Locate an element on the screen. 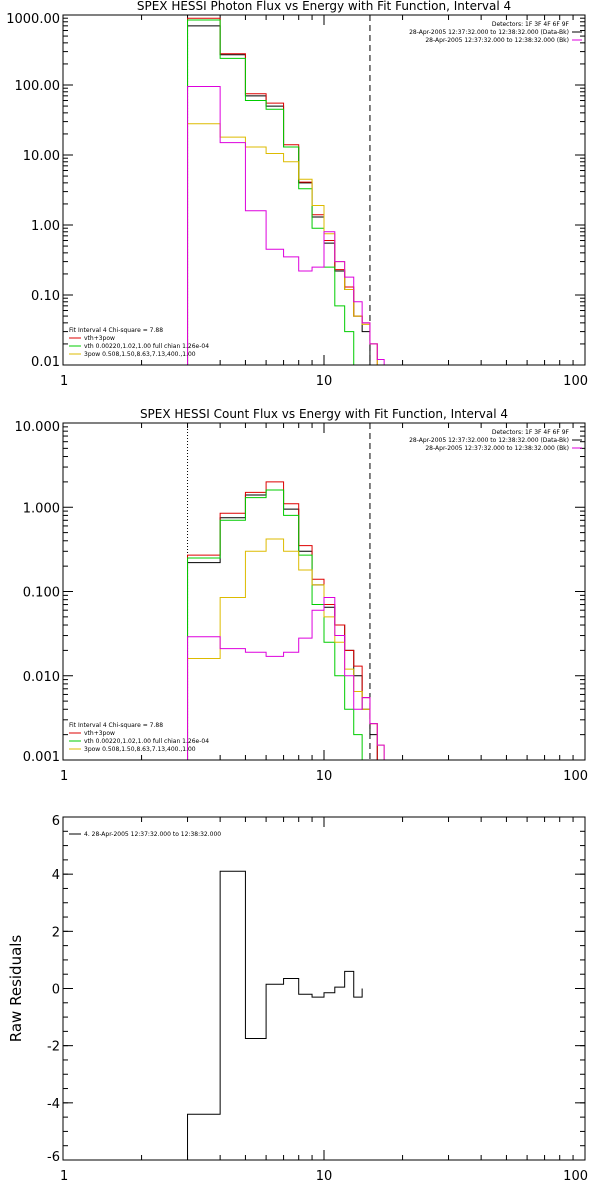  y-tick-label: 0.001 is located at coordinates (41, 757).